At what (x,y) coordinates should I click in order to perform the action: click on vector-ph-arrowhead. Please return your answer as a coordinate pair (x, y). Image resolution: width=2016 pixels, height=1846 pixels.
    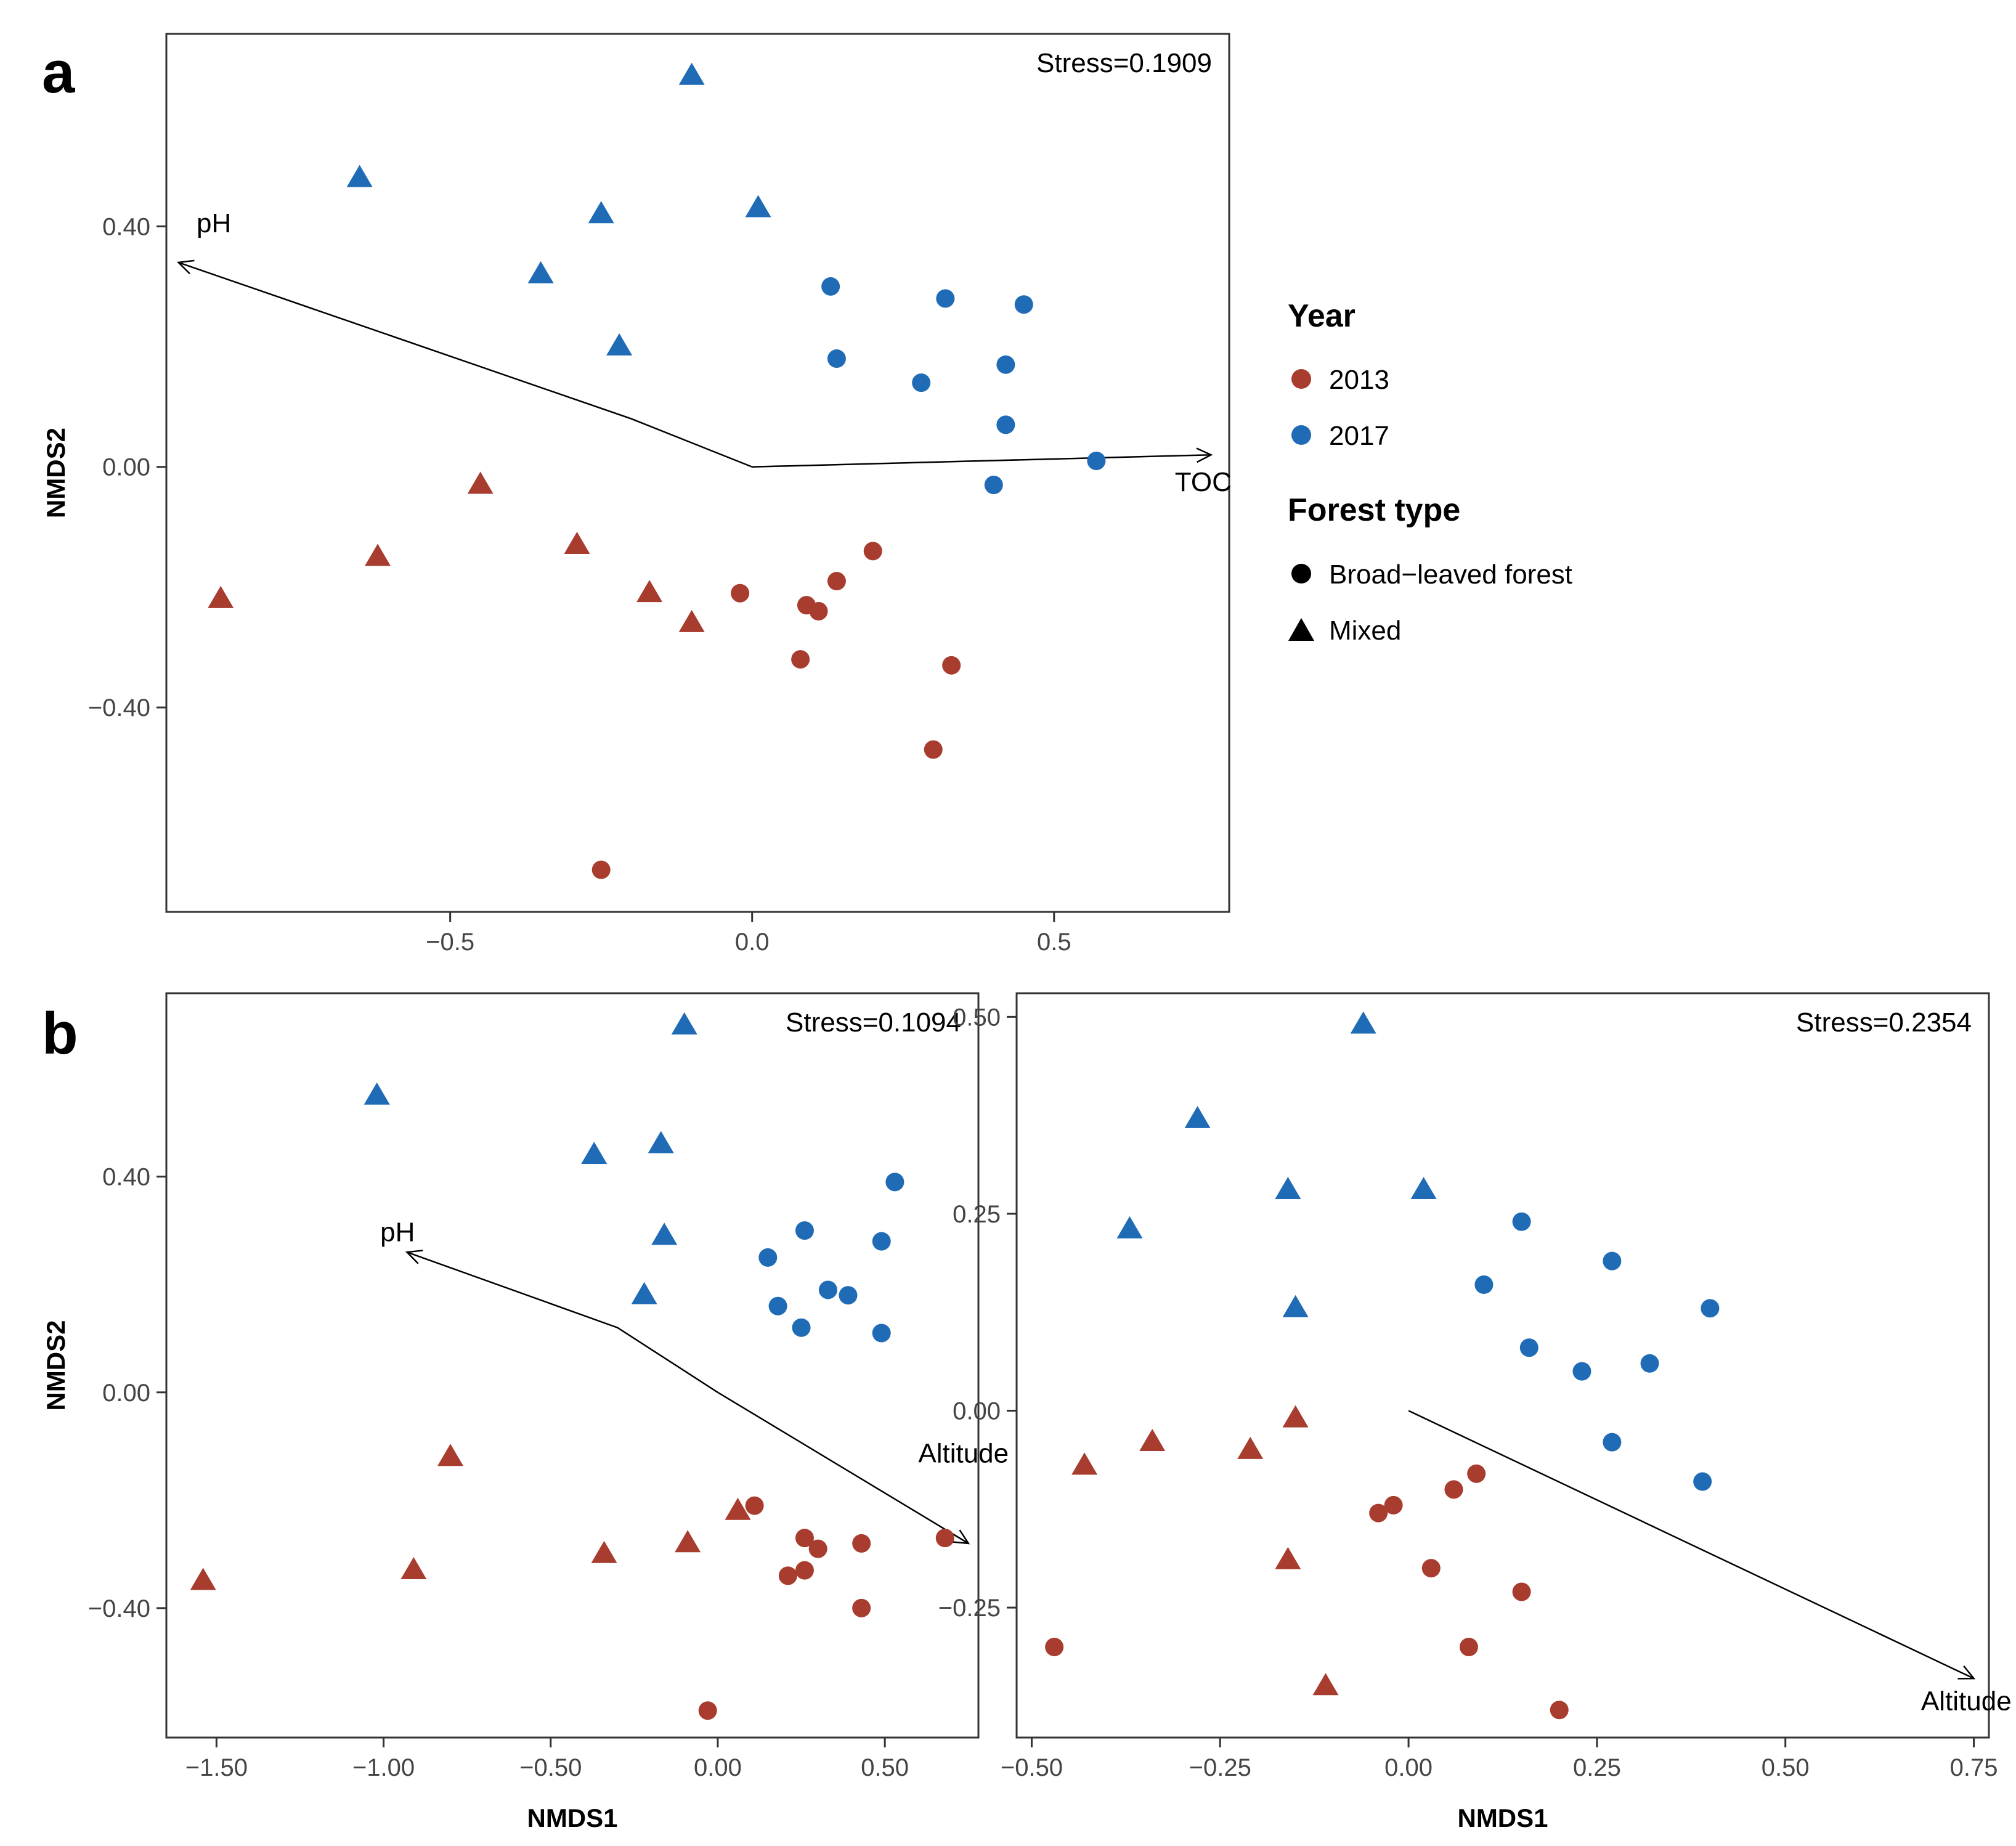
    Looking at the image, I should click on (414, 1257).